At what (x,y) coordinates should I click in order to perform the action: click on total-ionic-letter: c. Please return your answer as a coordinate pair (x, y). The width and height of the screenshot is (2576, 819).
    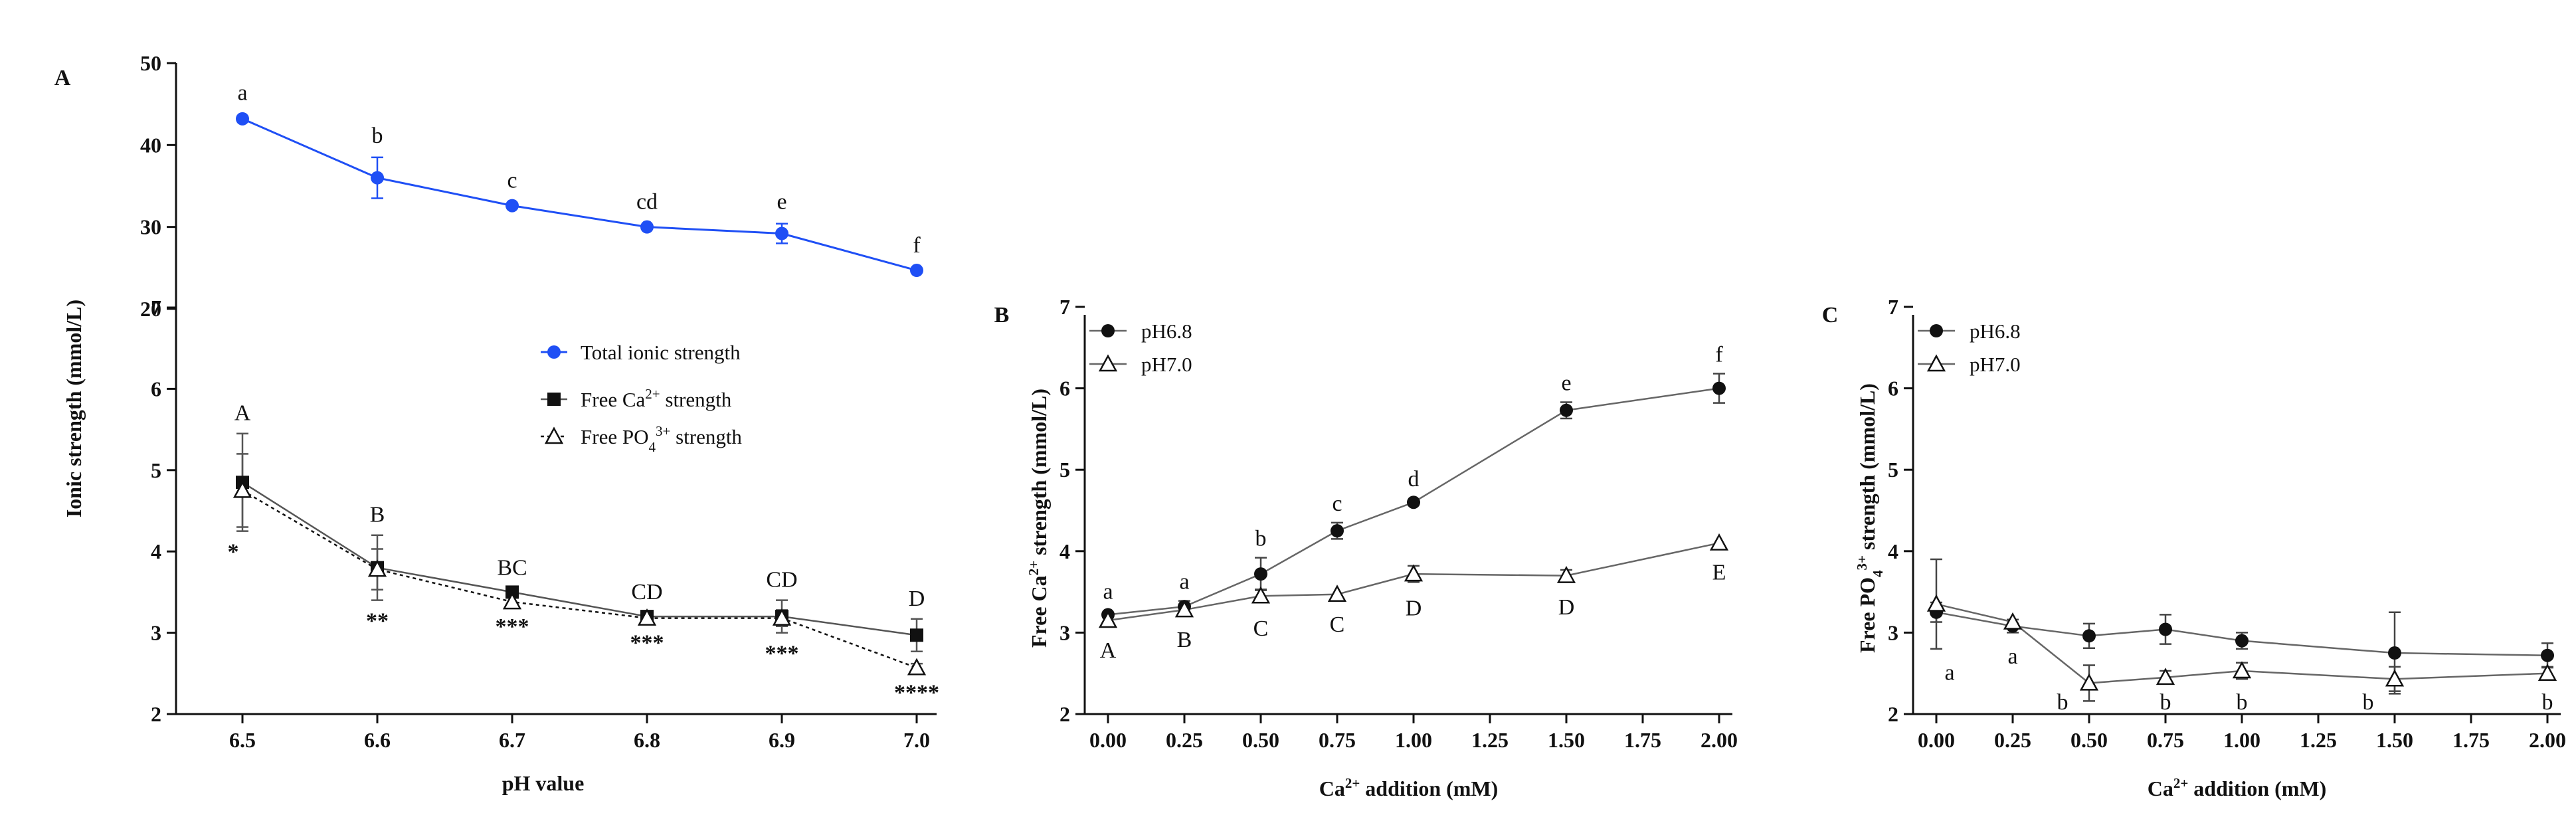
    Looking at the image, I should click on (512, 181).